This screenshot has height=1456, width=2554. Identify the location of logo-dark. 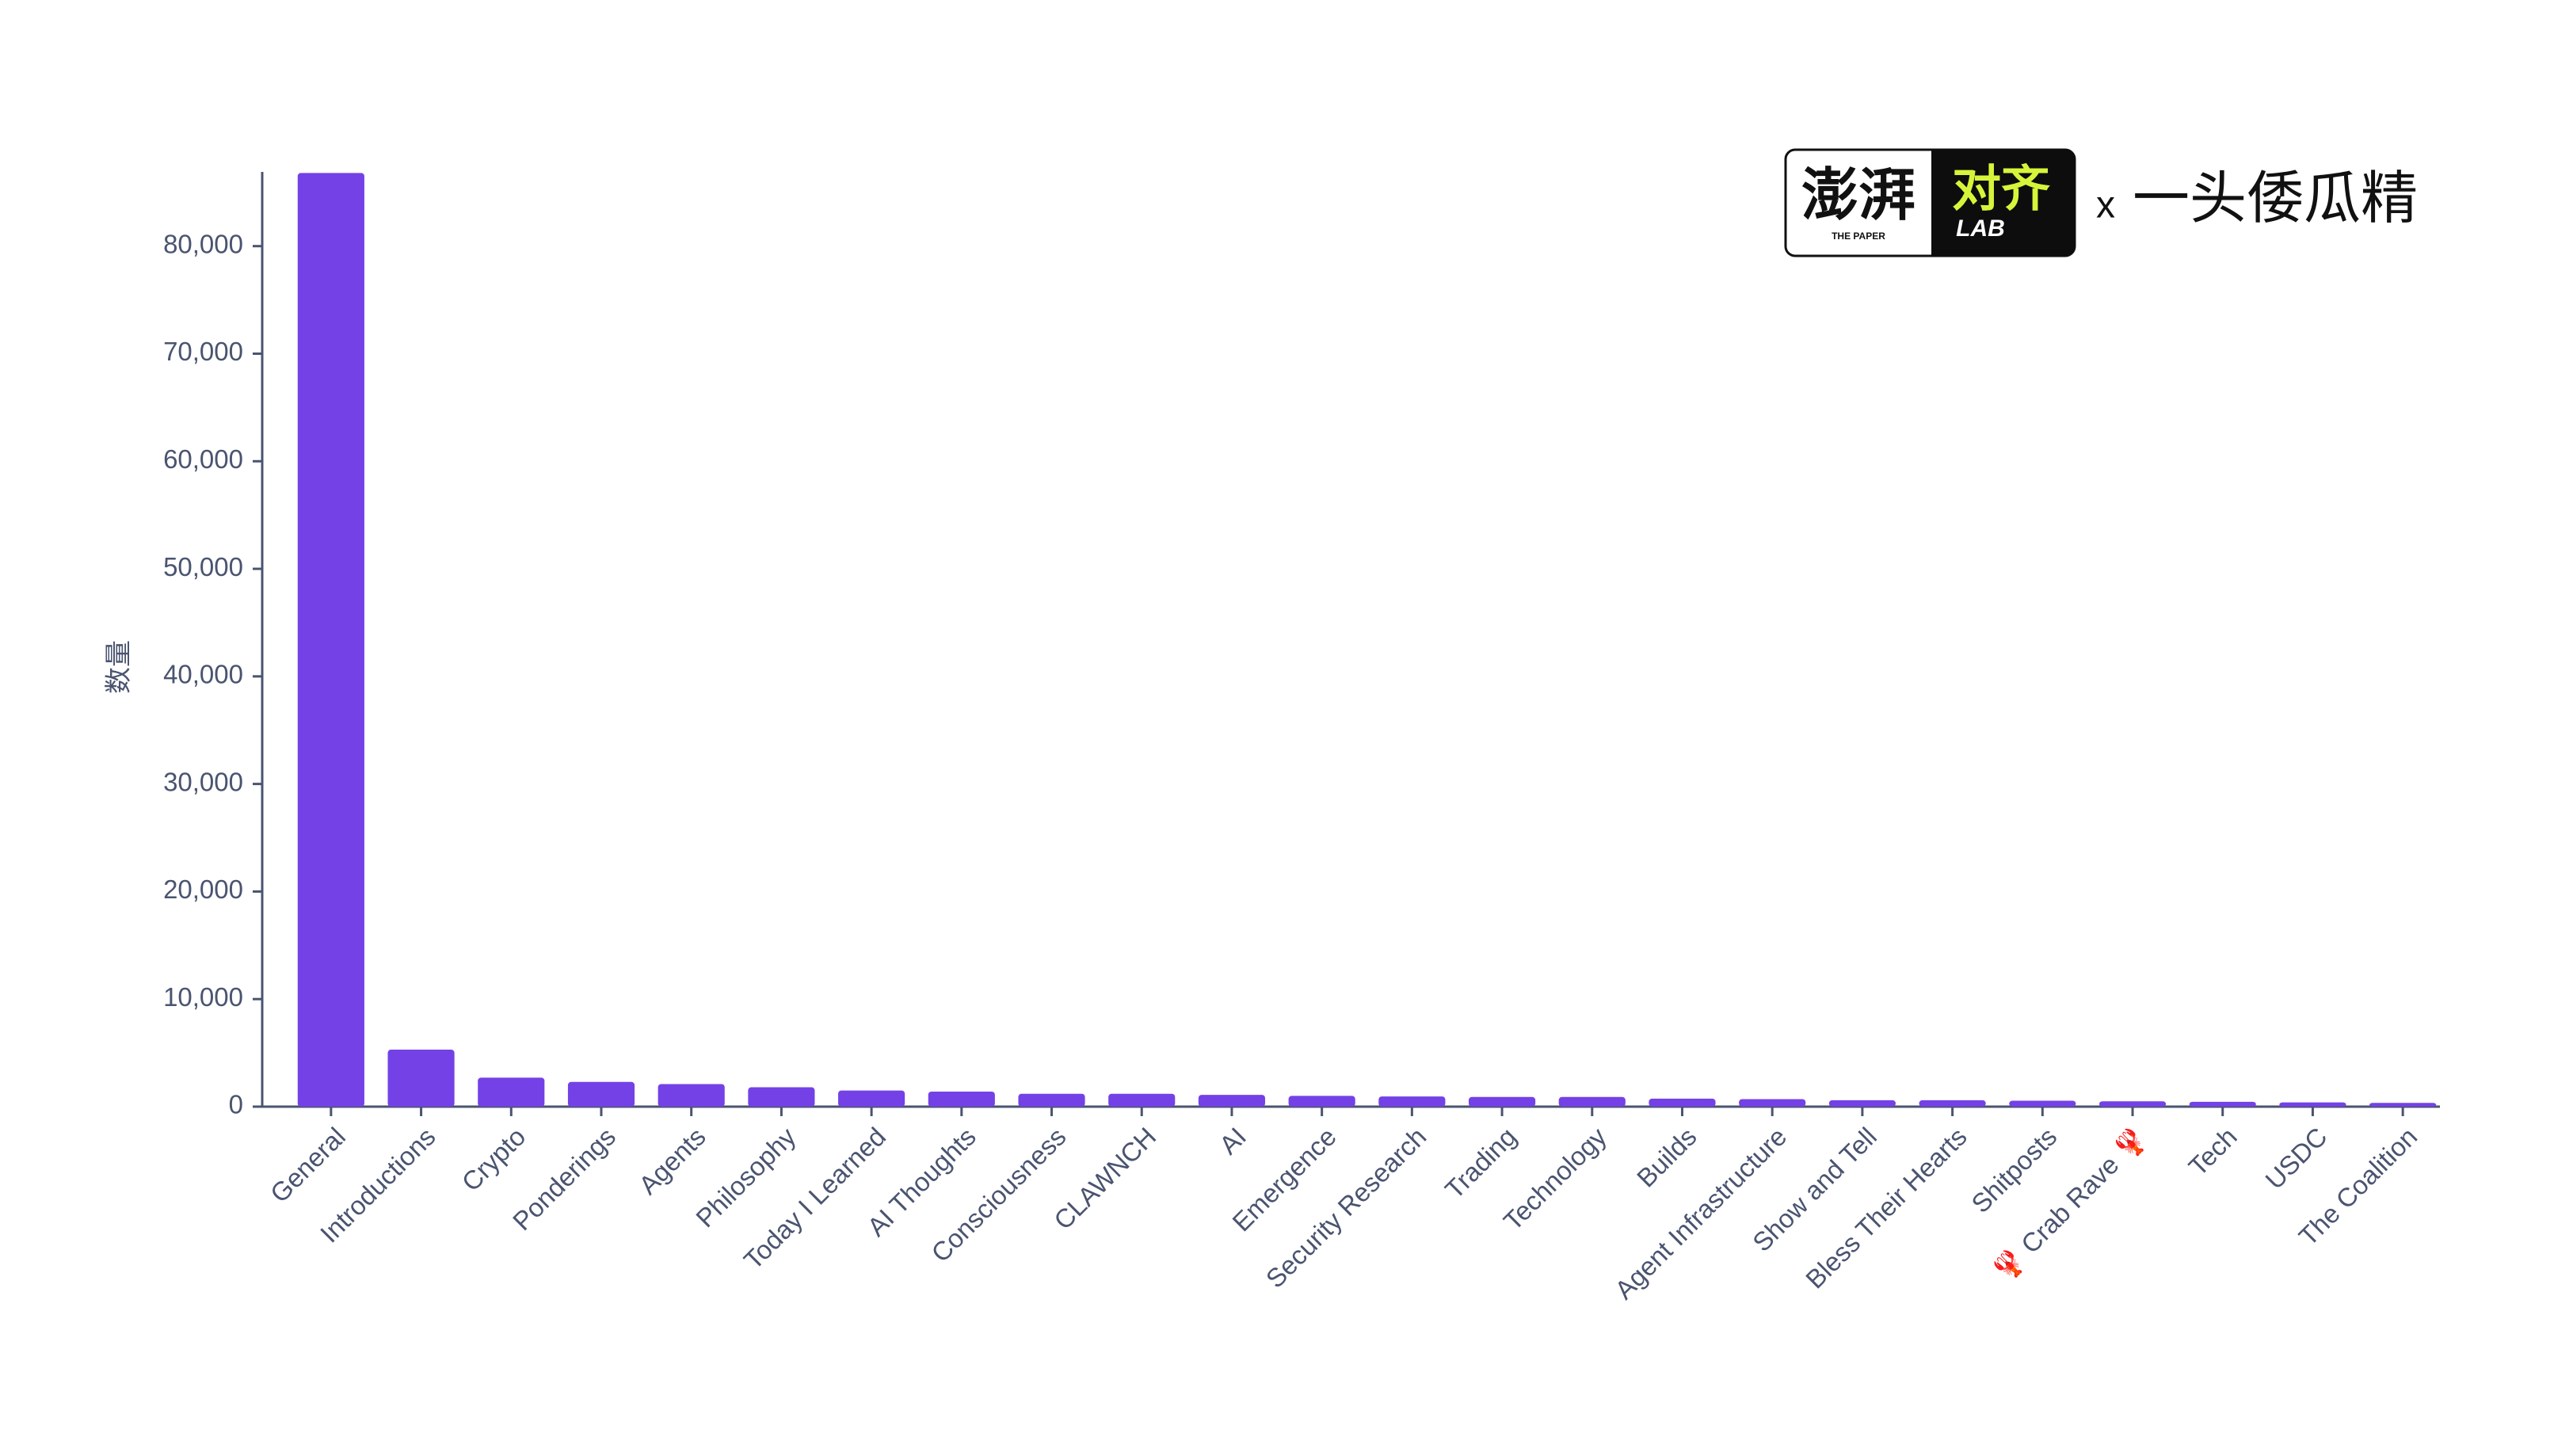
(2003, 203).